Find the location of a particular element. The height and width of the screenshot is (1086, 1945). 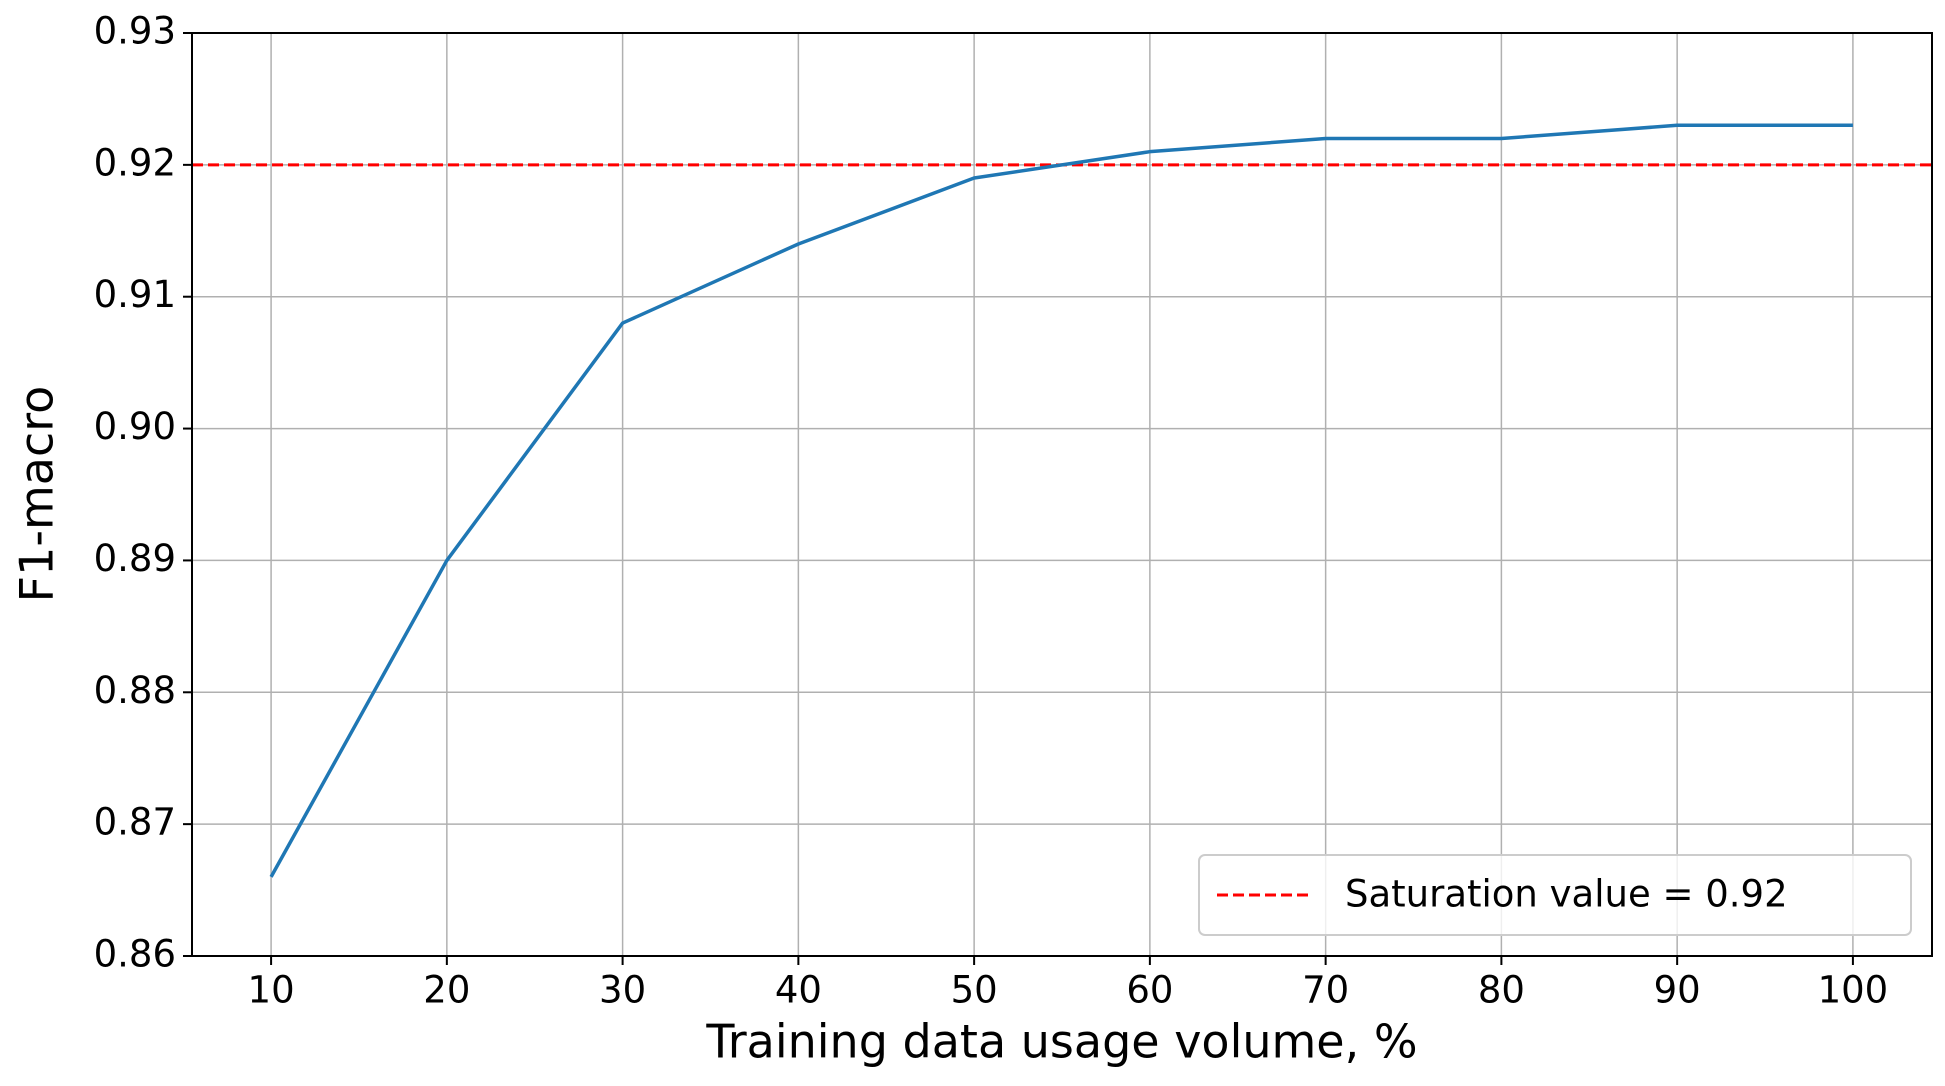

y-axis-label: F1-macro is located at coordinates (37, 494).